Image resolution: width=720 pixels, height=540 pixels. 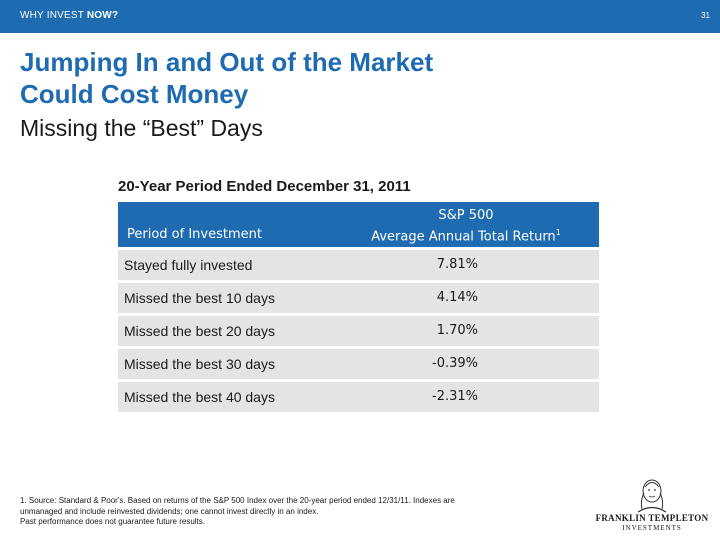 I want to click on section-label-emphasis: NOW?, so click(x=102, y=15).